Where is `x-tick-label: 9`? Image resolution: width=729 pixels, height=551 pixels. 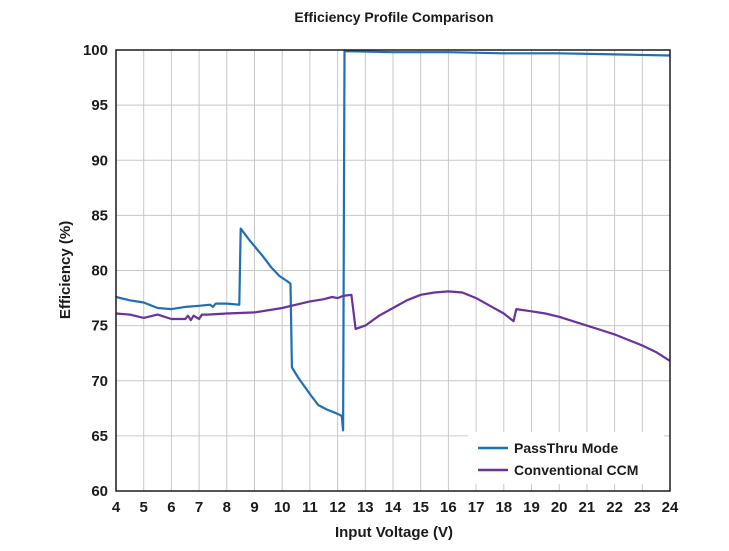 x-tick-label: 9 is located at coordinates (254, 507).